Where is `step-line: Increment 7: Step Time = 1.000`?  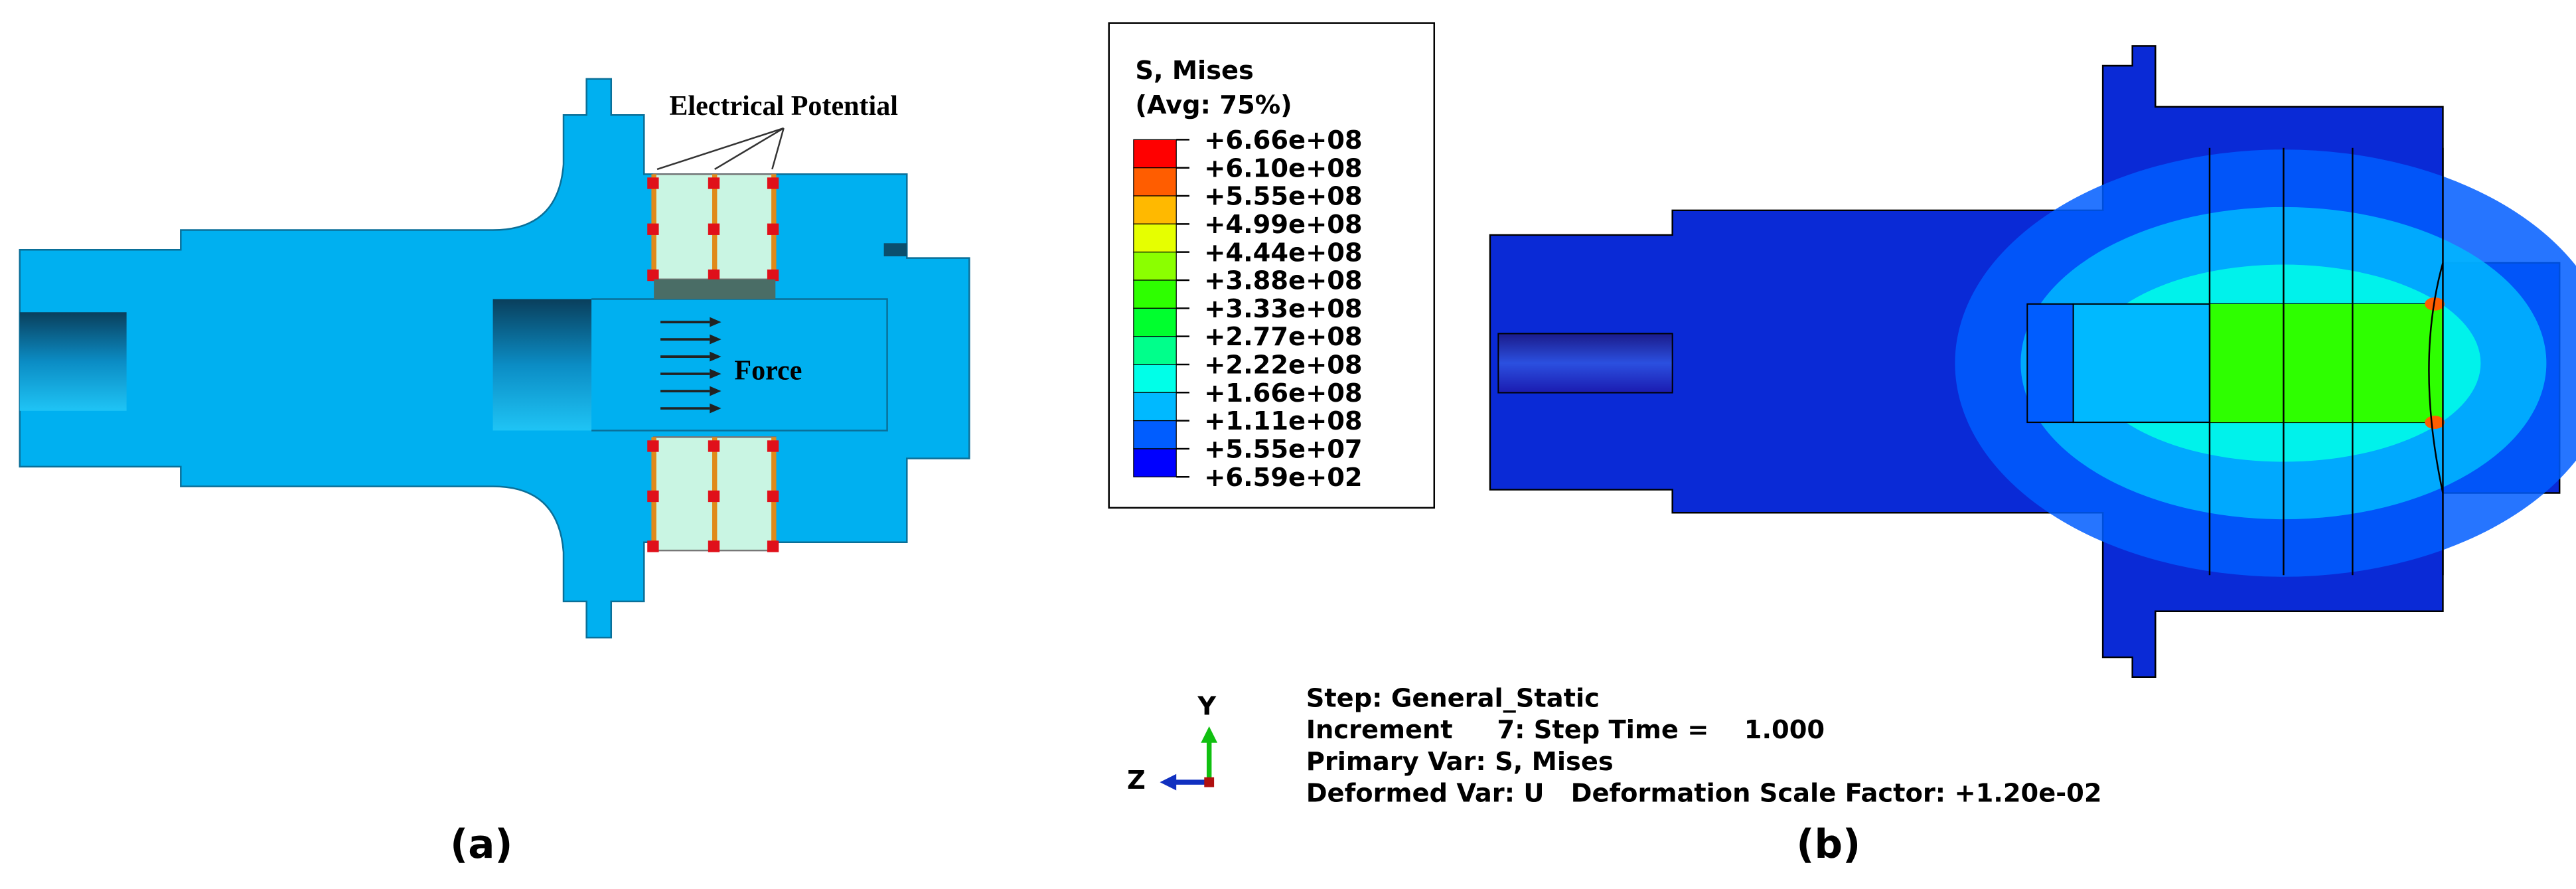 step-line: Increment 7: Step Time = 1.000 is located at coordinates (1566, 730).